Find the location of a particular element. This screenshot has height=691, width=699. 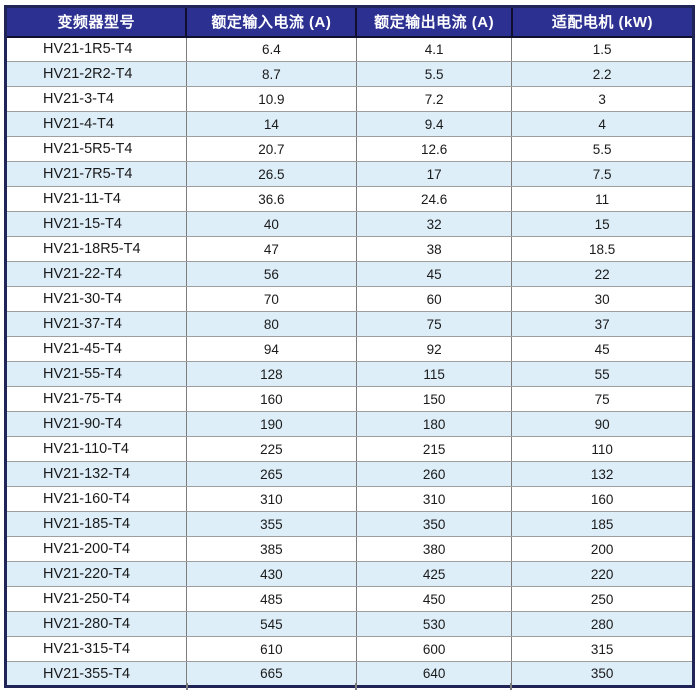

input-current-cell: 160 is located at coordinates (271, 399).